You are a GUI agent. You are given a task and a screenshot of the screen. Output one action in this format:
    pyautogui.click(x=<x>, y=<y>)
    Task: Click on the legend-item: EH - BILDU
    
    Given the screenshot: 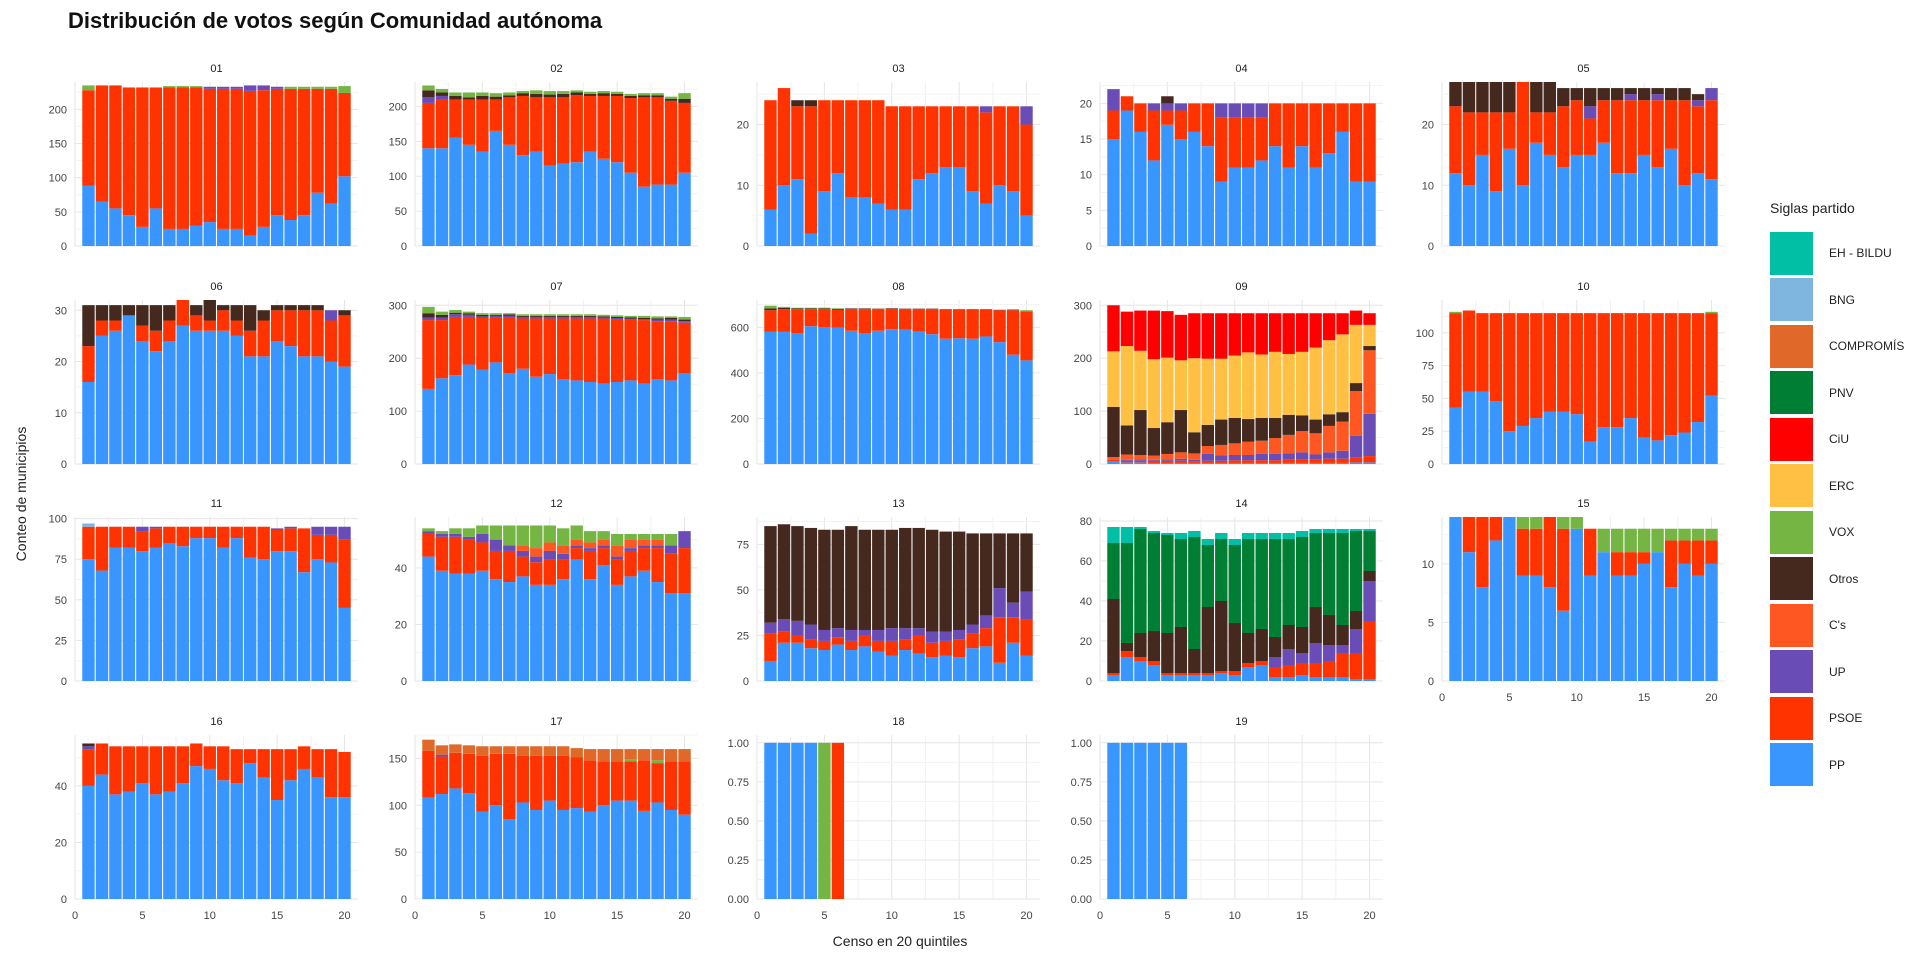 What is the action you would take?
    pyautogui.click(x=1837, y=253)
    